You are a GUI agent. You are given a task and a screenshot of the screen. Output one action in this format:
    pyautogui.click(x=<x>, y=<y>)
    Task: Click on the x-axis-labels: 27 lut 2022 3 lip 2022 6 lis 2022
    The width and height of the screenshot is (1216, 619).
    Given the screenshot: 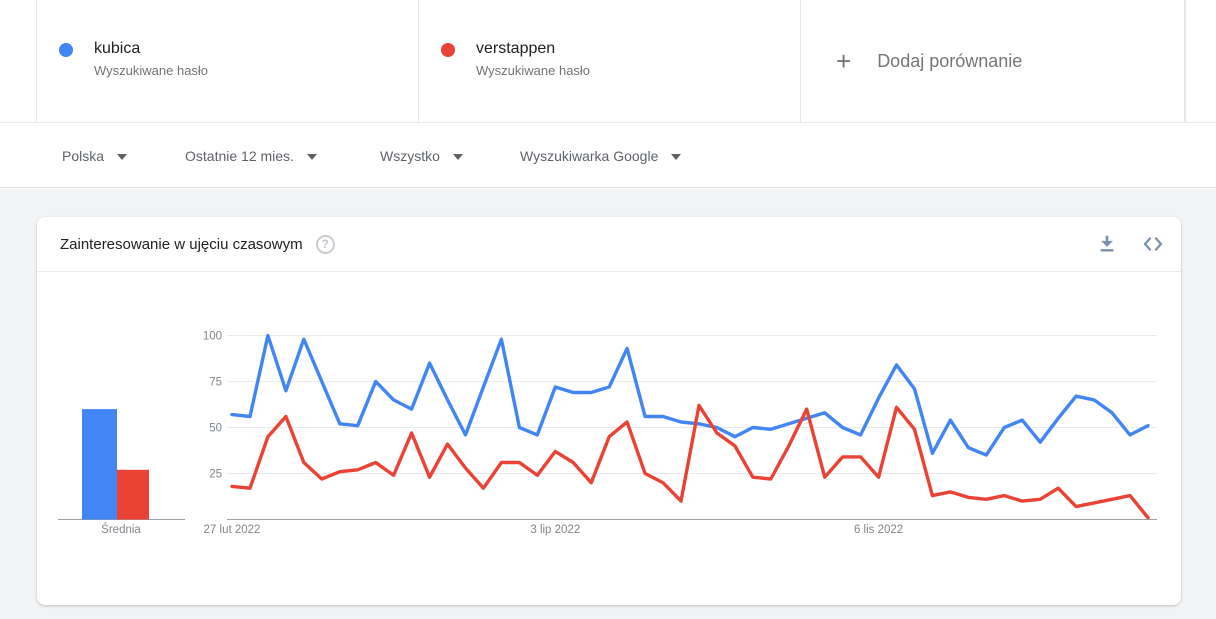 What is the action you would take?
    pyautogui.click(x=554, y=530)
    